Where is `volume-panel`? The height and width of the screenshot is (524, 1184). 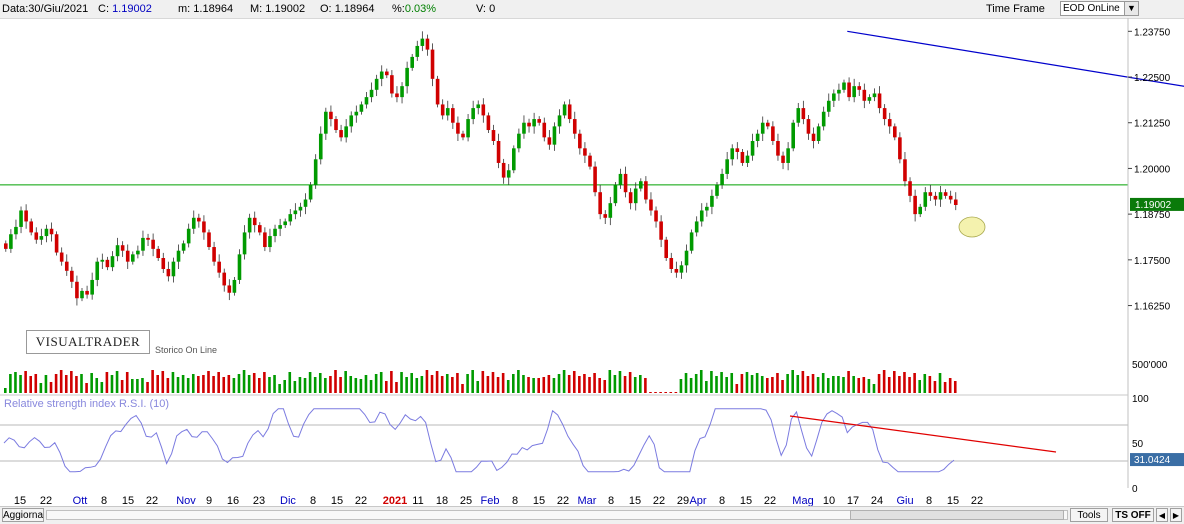 volume-panel is located at coordinates (480, 381).